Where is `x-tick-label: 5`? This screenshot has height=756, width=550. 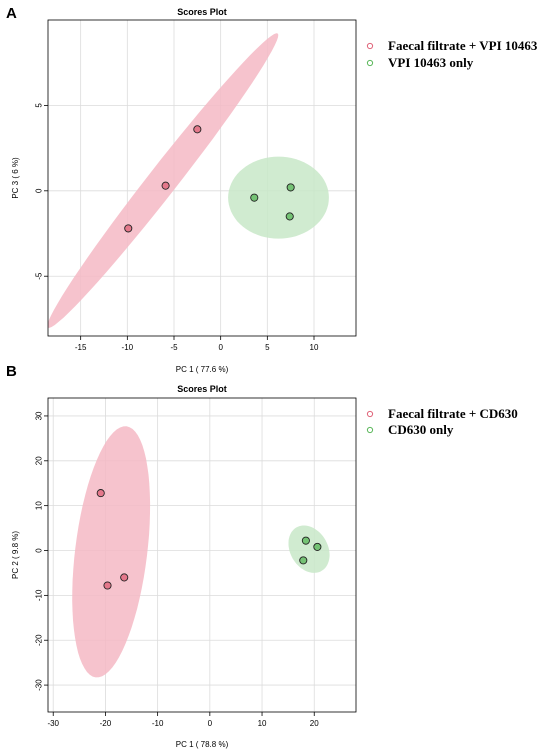
x-tick-label: 5 is located at coordinates (267, 347).